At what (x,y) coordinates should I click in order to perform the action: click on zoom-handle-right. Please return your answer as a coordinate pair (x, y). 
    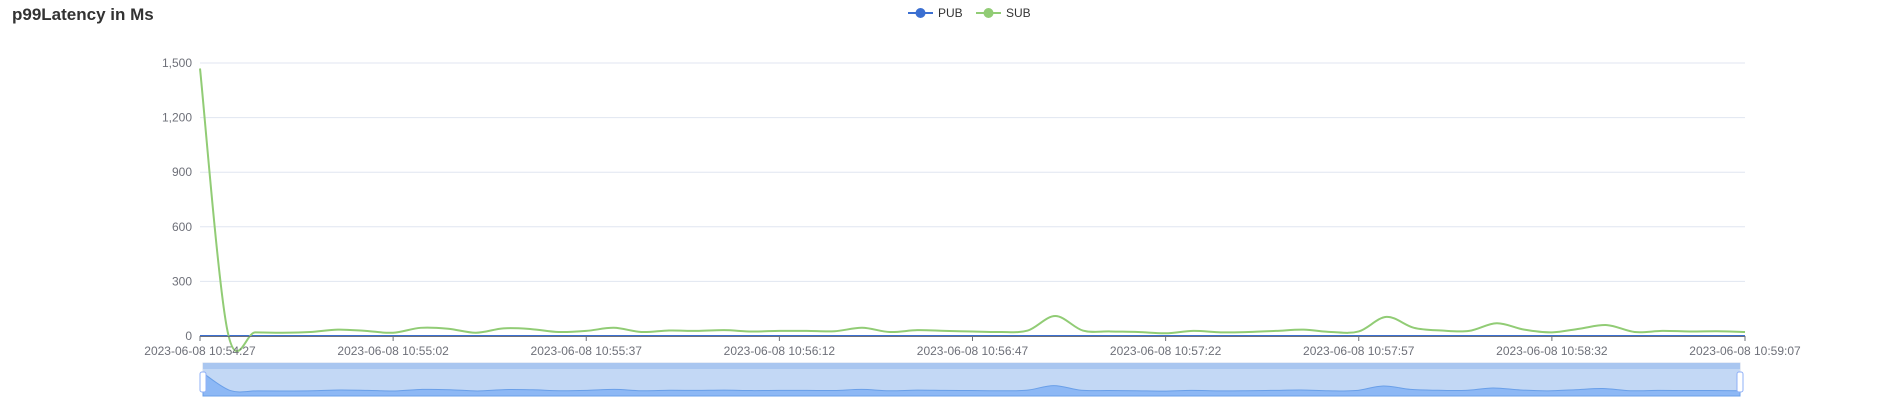
    Looking at the image, I should click on (1740, 382).